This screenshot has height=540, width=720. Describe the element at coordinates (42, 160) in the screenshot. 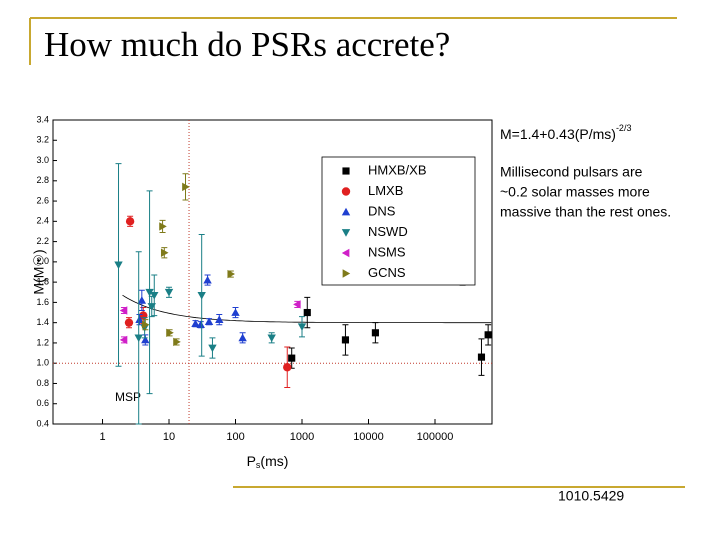

I see `y-tick-label: 3.0` at that location.